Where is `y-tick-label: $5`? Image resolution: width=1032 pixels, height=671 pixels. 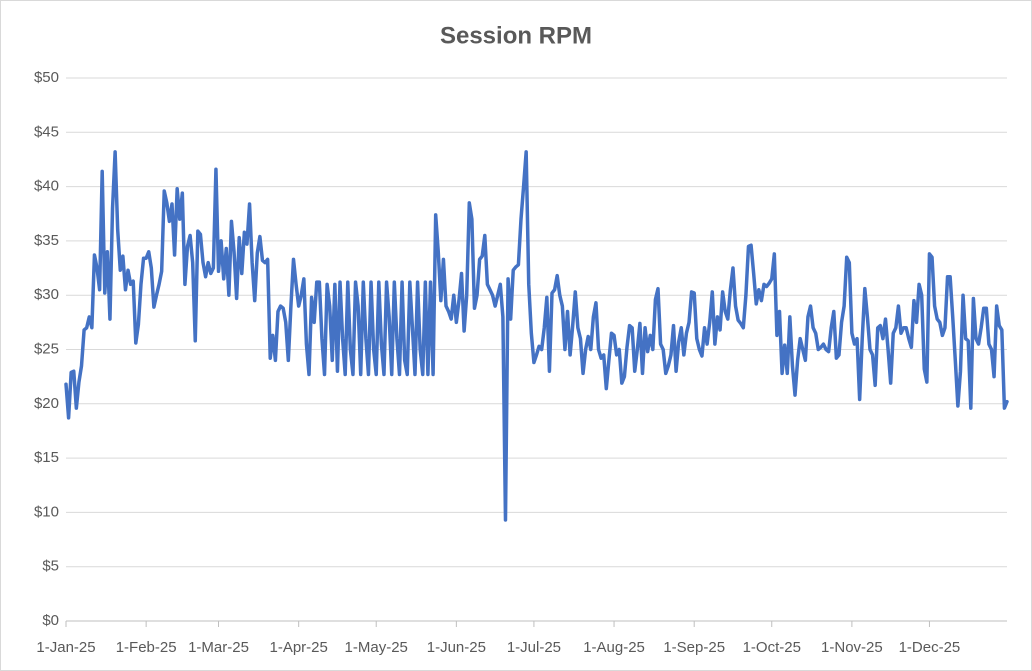
y-tick-label: $5 is located at coordinates (50, 566).